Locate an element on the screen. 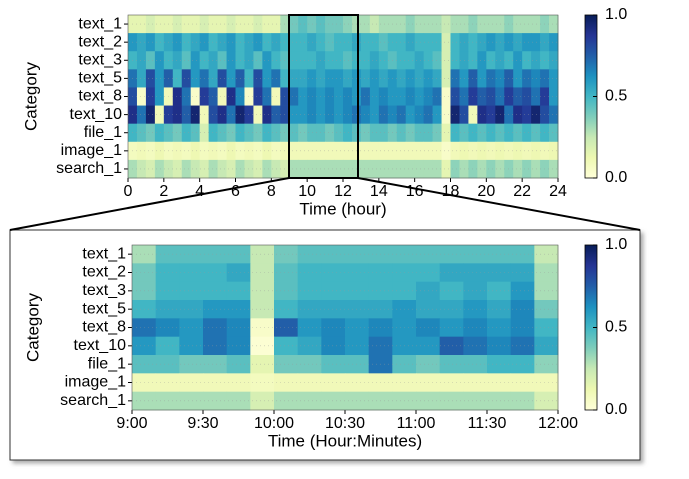 This screenshot has height=479, width=689. x-tick-label: 8 is located at coordinates (271, 191).